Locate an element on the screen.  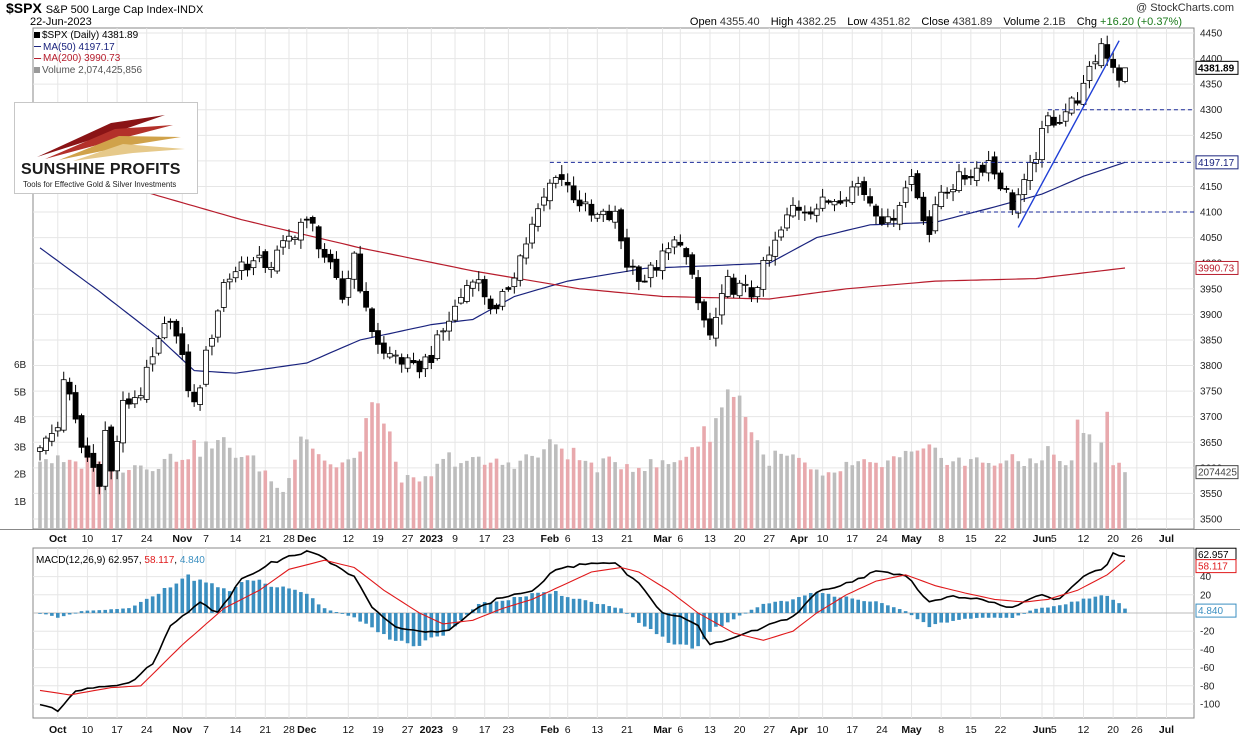
open-value: 4355.40 is located at coordinates (739, 22).